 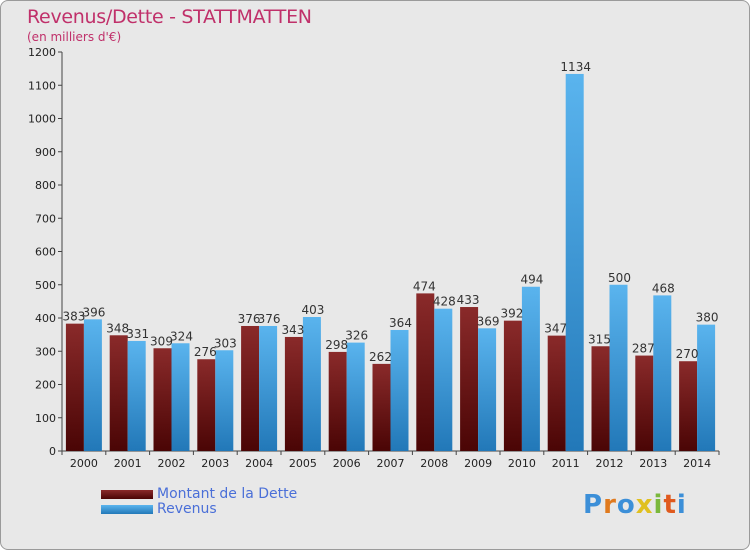 I want to click on y-tick-label: 1200, so click(x=42, y=52).